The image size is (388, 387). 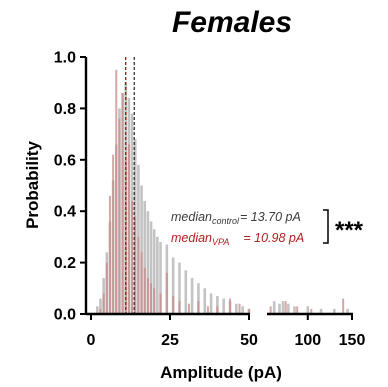 I want to click on median-lines, so click(x=129, y=185).